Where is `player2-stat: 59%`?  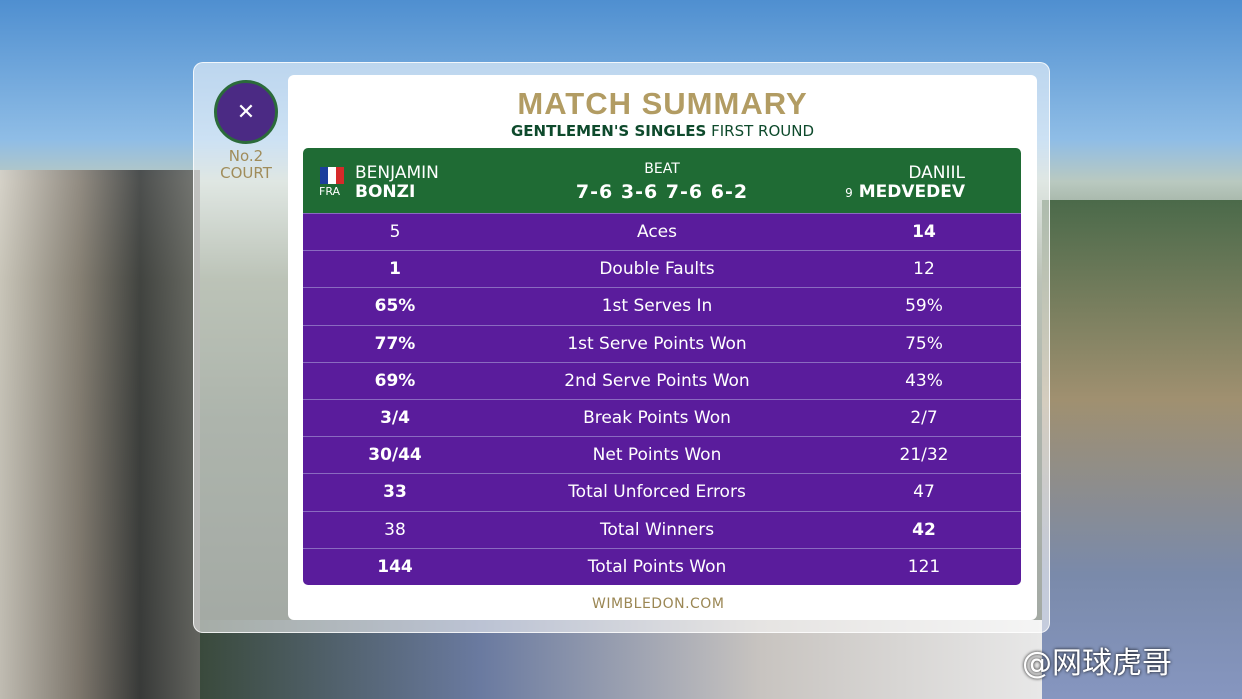
player2-stat: 59% is located at coordinates (924, 306).